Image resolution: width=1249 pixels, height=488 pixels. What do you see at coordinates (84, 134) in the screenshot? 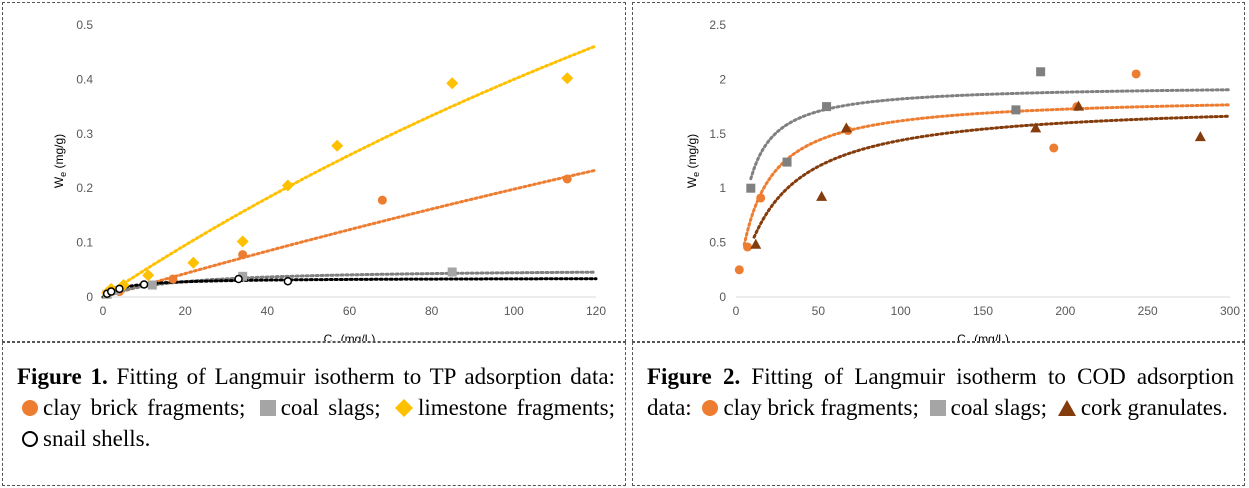
I see `y-tick-label: 0.3` at bounding box center [84, 134].